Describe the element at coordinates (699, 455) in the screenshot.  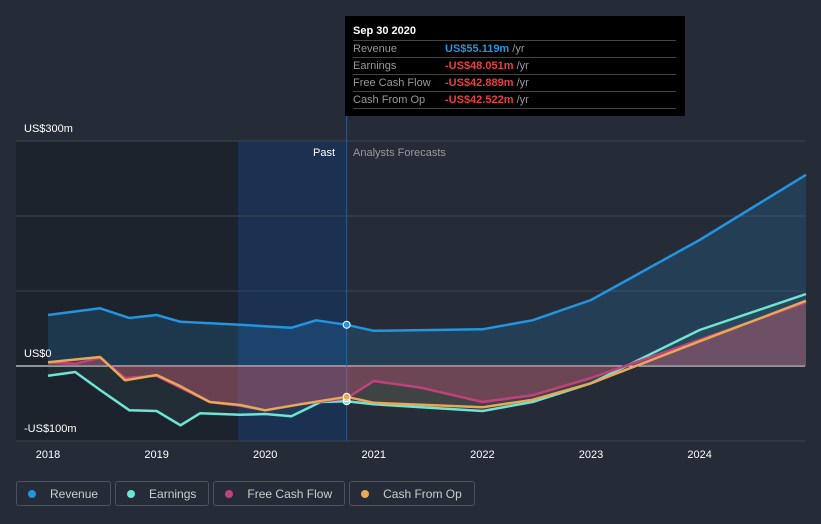
I see `x-tick-label: 2024` at that location.